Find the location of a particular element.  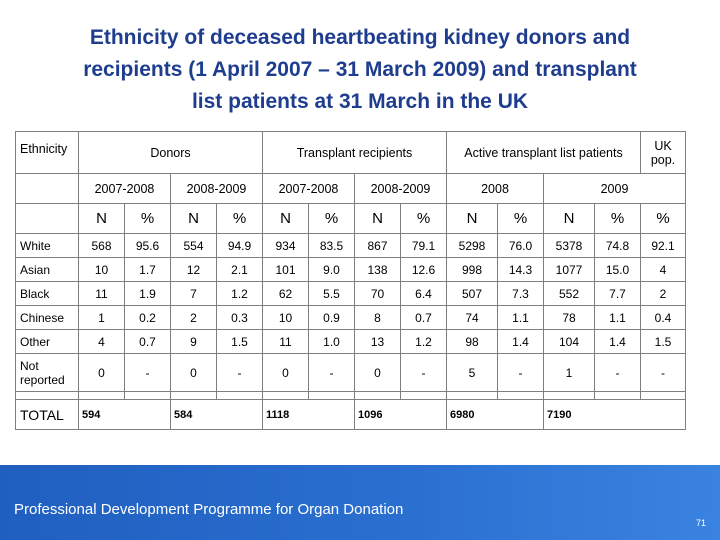

table-cell: 98 is located at coordinates (472, 341).